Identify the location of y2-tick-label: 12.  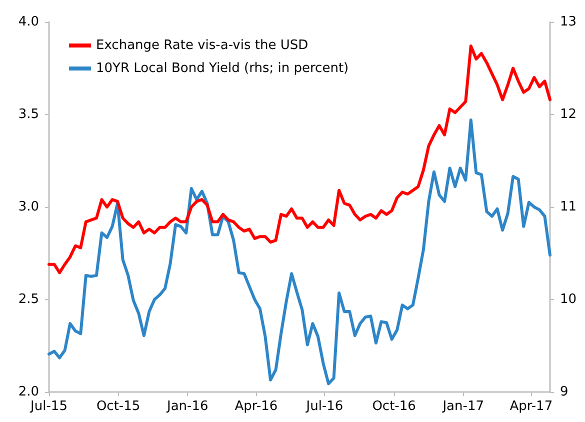
(568, 114).